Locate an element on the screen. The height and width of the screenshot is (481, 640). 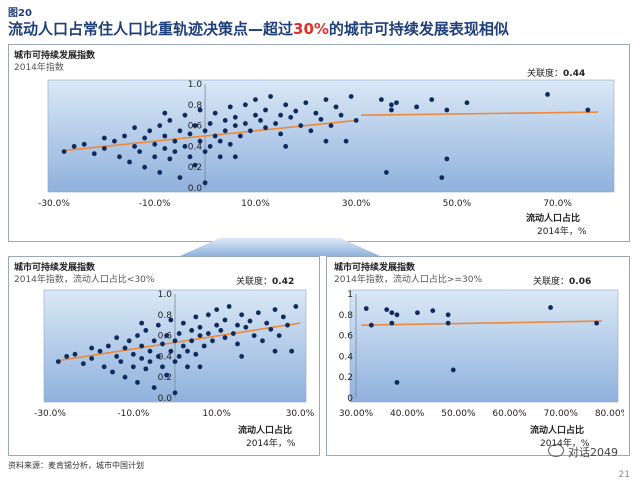
y-tick-label: 0.0 is located at coordinates (165, 399).